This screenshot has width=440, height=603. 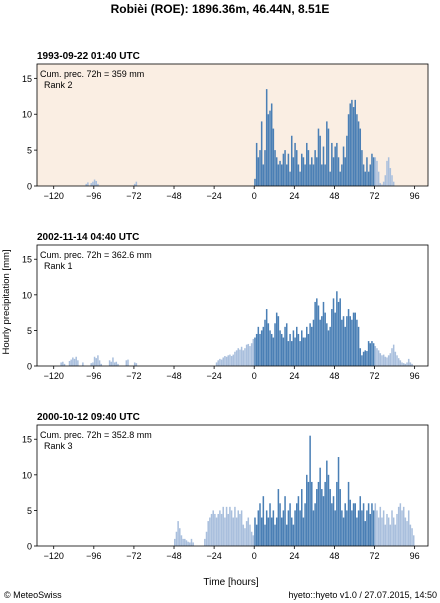 What do you see at coordinates (88, 237) in the screenshot?
I see `panel-title: 2002-11-14 04:40 UTC` at bounding box center [88, 237].